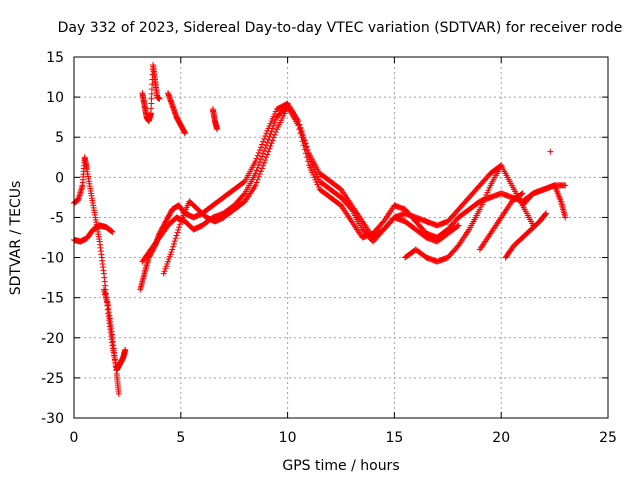  What do you see at coordinates (74, 438) in the screenshot?
I see `x-tick-label: 0` at bounding box center [74, 438].